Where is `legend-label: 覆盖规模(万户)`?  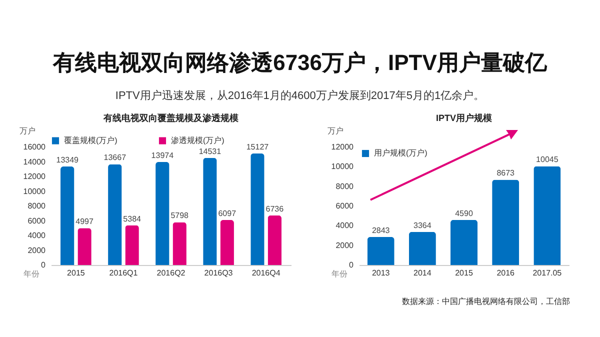
legend-label: 覆盖规模(万户) is located at coordinates (91, 140).